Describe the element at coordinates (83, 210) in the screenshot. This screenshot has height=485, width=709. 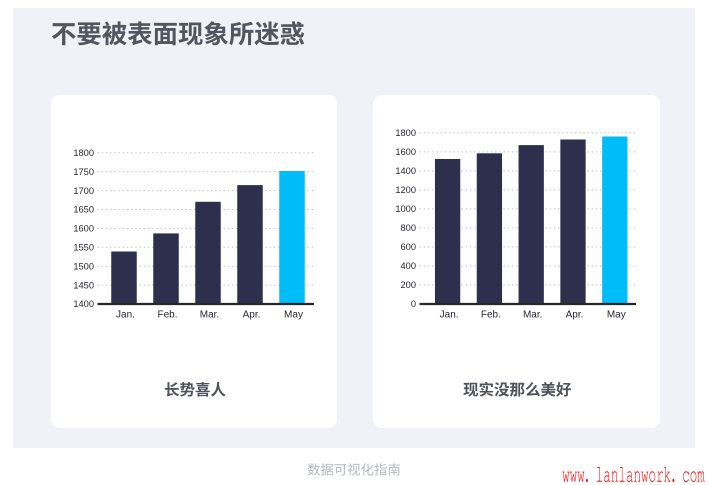
I see `svg-text: 1650` at that location.